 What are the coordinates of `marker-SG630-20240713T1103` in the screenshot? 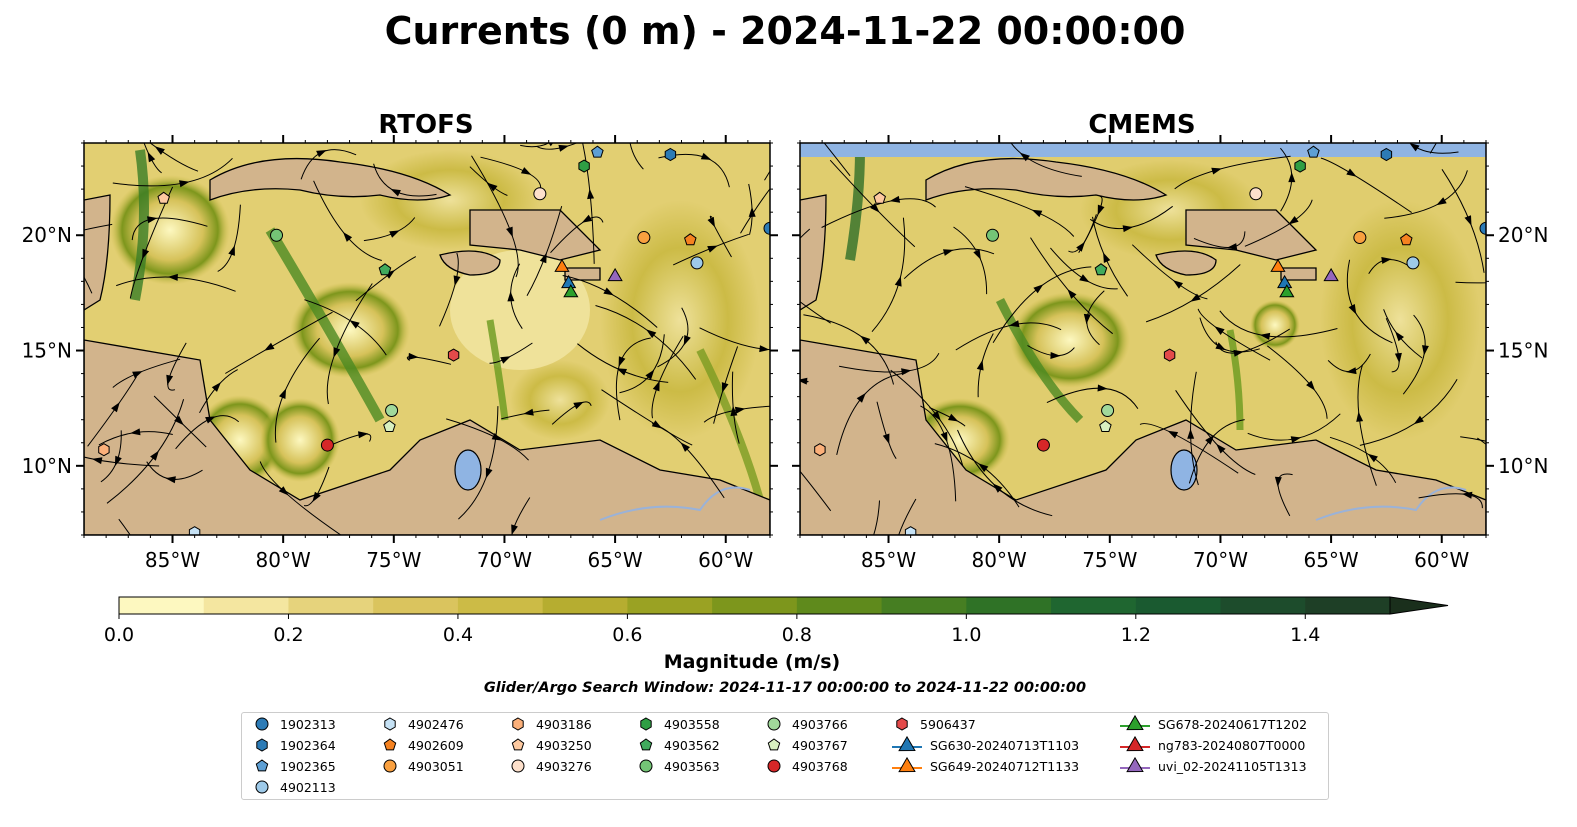 It's located at (569, 281).